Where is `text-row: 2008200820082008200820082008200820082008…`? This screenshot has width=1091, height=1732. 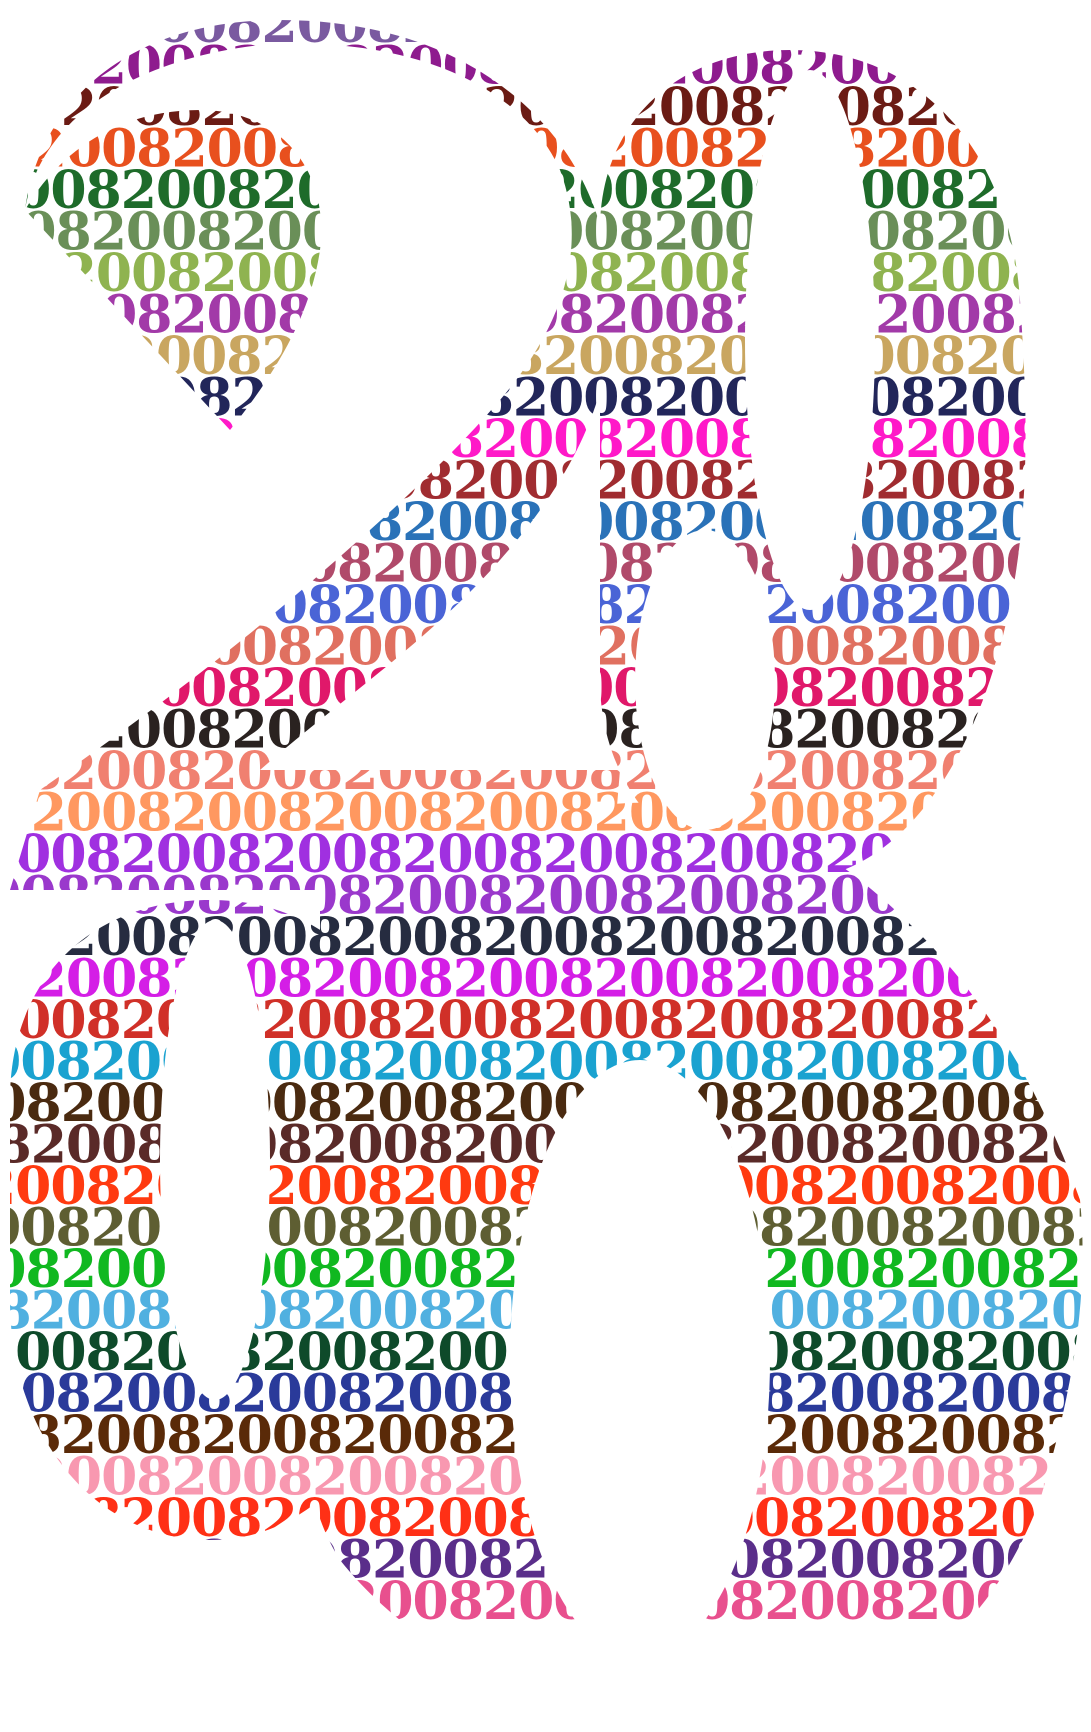 text-row: 2008200820082008200820082008200820082008… is located at coordinates (545, 356).